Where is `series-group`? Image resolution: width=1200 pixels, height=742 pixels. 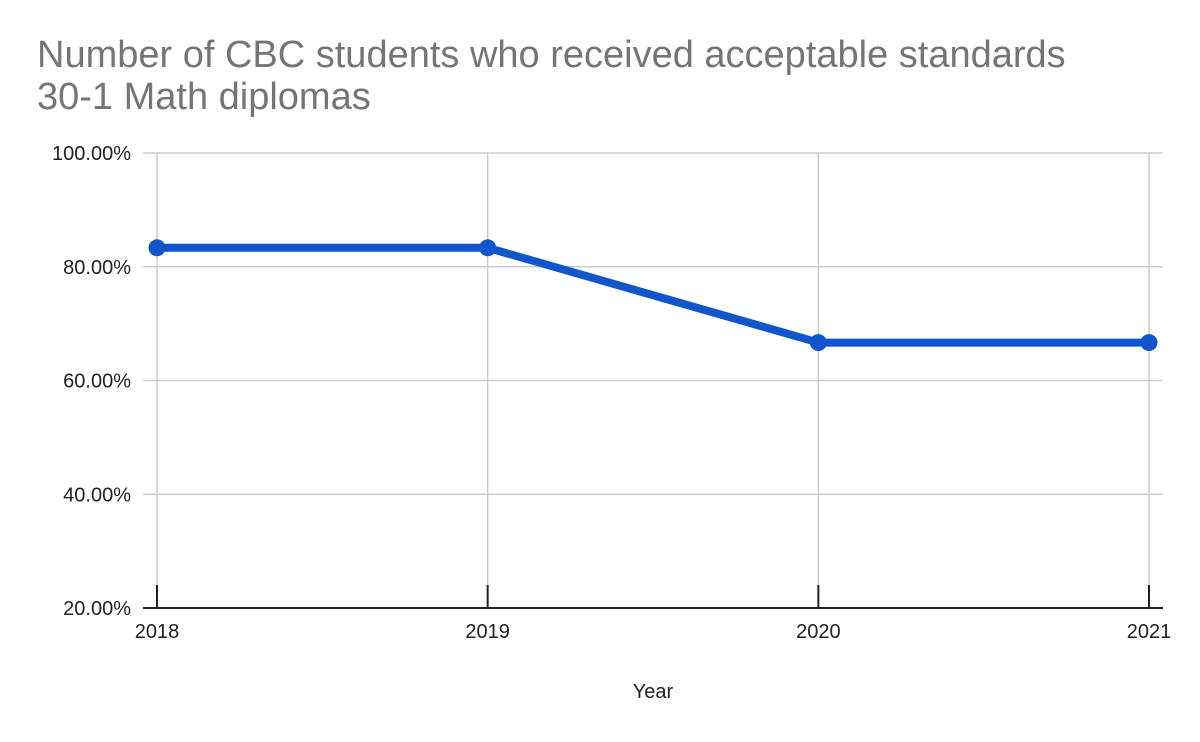 series-group is located at coordinates (653, 295).